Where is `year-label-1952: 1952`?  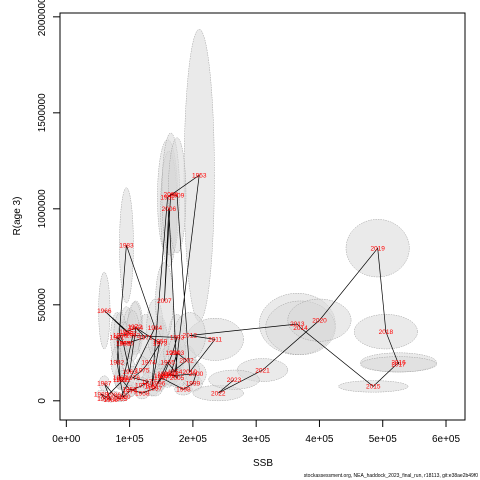
year-label-1952: 1952 is located at coordinates (167, 198).